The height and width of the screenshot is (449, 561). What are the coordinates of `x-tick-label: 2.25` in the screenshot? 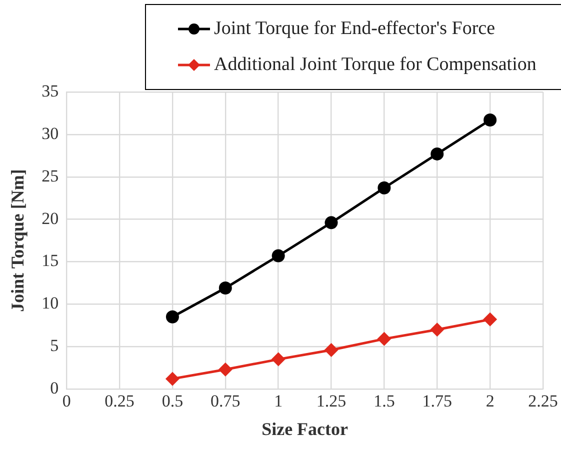 It's located at (543, 401).